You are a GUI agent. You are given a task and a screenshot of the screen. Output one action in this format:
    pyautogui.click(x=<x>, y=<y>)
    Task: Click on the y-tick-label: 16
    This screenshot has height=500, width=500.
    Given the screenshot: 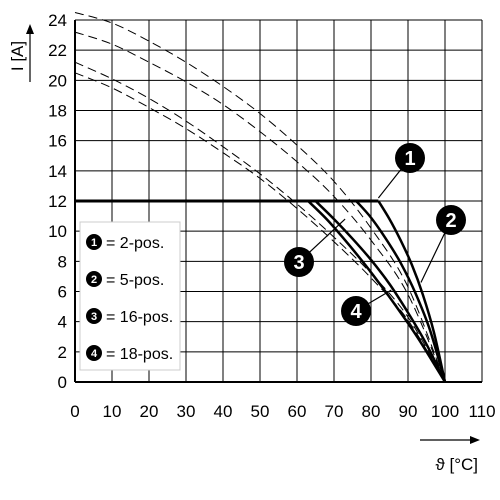 What is the action you would take?
    pyautogui.click(x=57, y=141)
    